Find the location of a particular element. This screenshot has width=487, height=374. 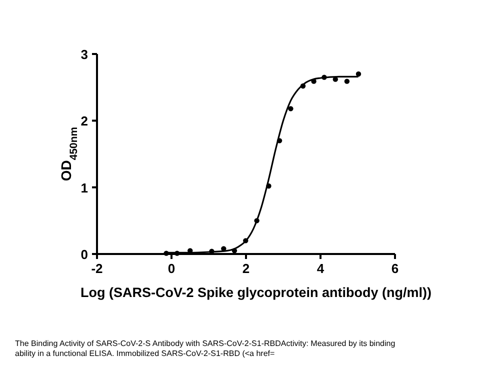

y-tick-label: 1 is located at coordinates (84, 188).